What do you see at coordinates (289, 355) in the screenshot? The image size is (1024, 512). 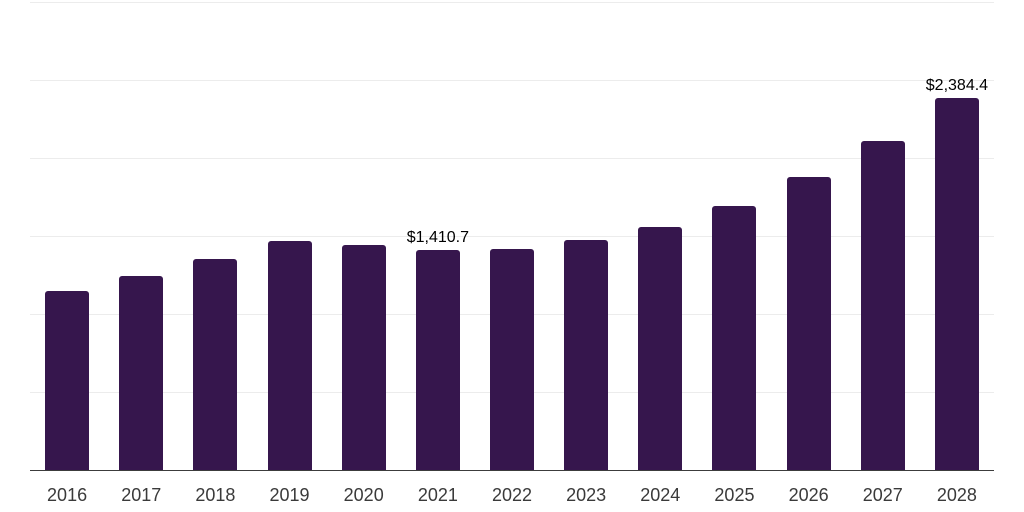 I see `bar-2019` at bounding box center [289, 355].